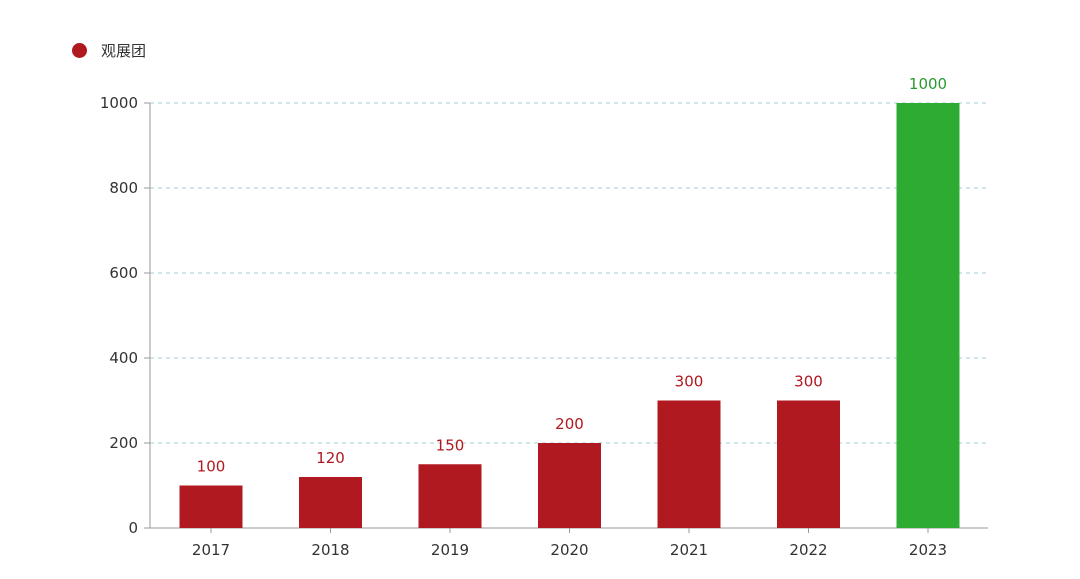 This screenshot has height=579, width=1080. I want to click on legend-marker, so click(79, 50).